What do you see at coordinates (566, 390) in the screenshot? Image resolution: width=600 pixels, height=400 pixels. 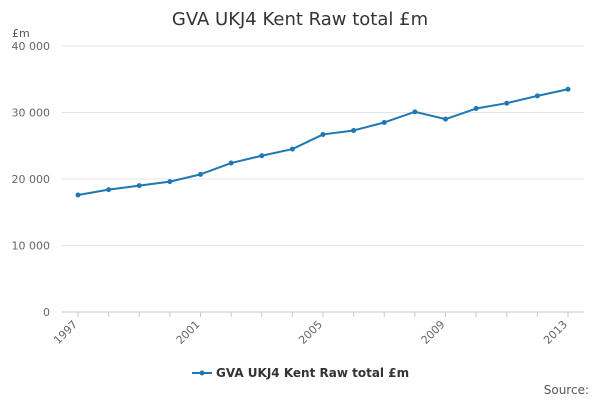 I see `source-label: Source:` at bounding box center [566, 390].